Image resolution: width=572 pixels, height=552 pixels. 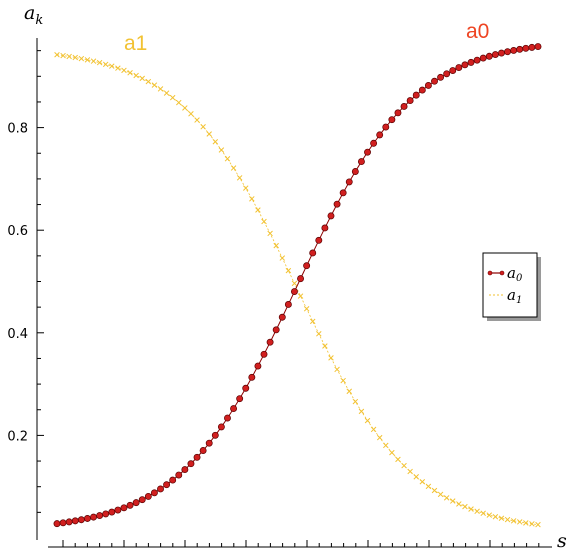 I want to click on y-tick-label: 0.2, so click(x=17, y=436).